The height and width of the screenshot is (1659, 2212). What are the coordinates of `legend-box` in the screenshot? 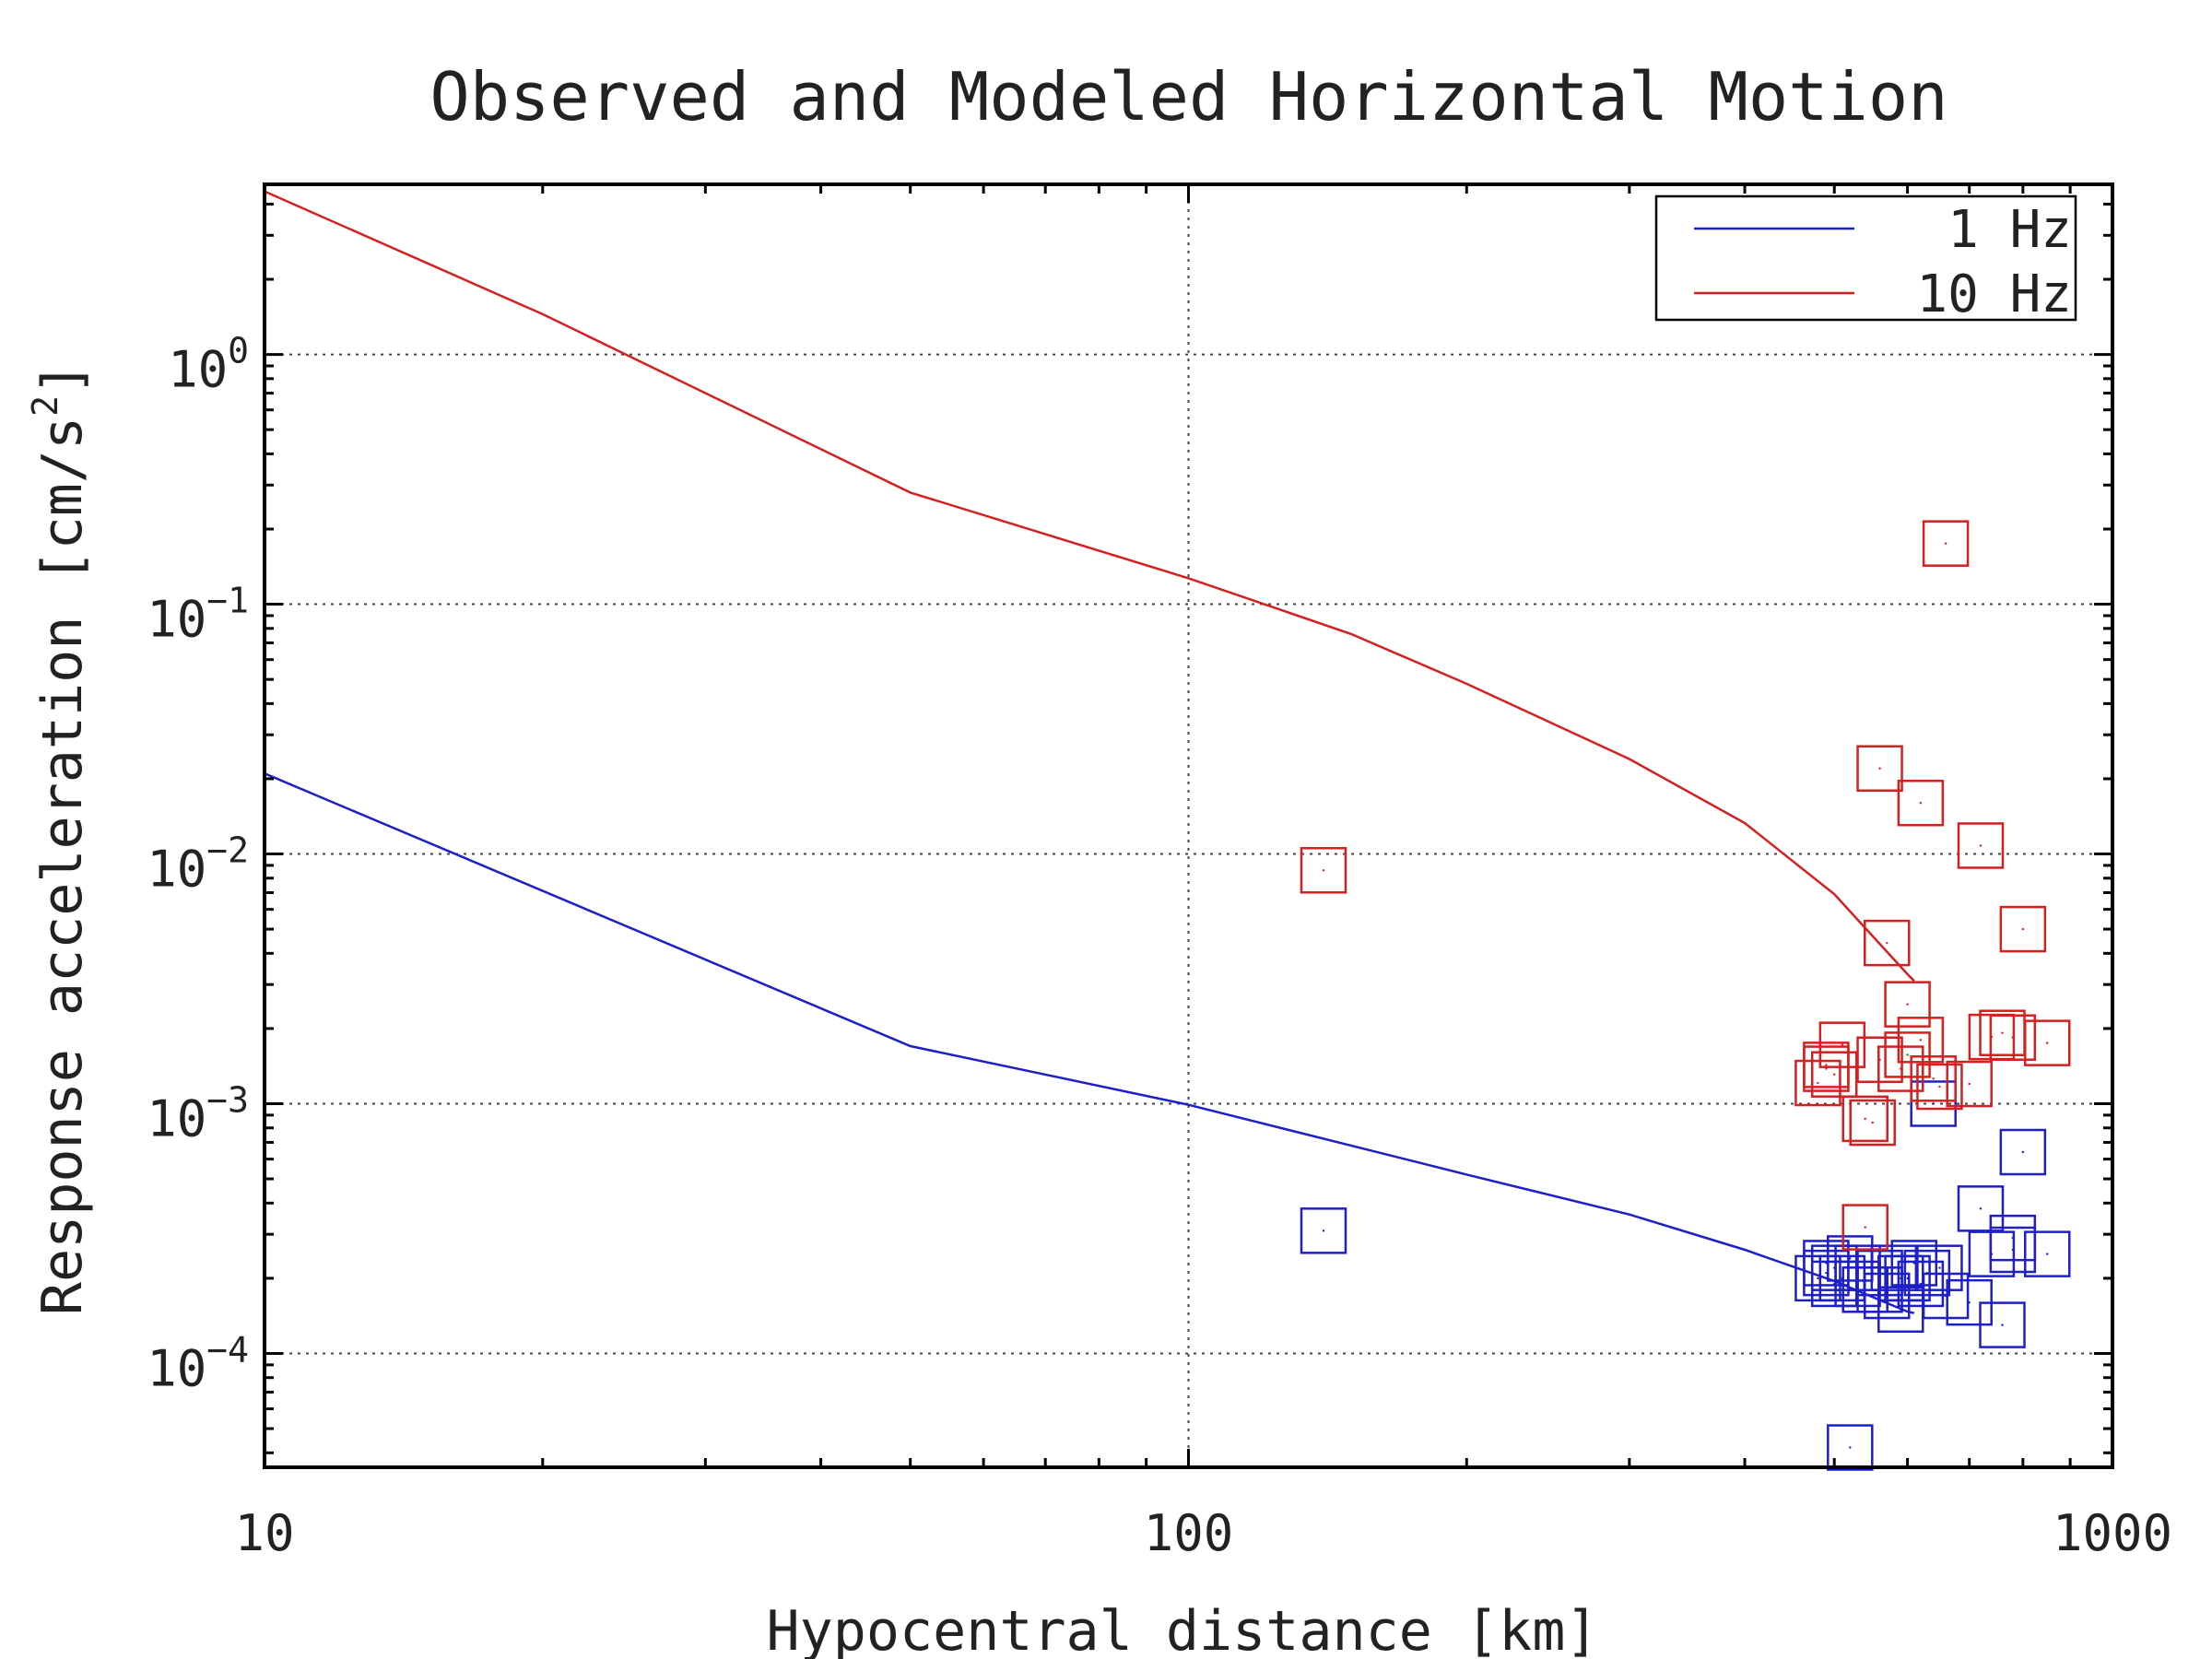 It's located at (1865, 258).